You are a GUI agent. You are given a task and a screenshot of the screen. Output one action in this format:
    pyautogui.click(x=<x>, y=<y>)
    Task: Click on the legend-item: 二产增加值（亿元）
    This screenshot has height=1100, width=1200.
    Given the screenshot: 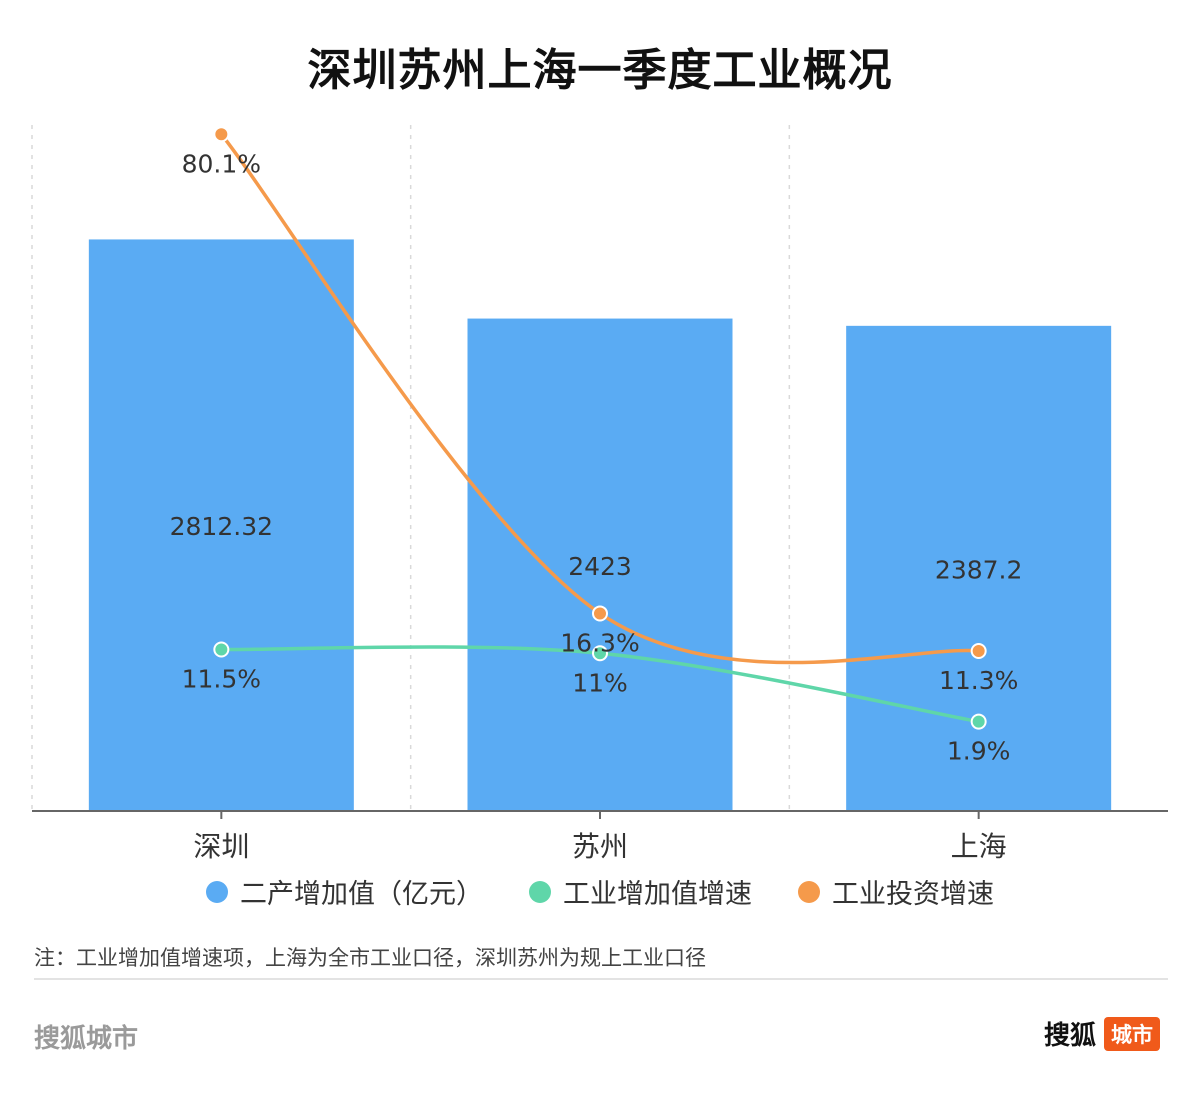 What is the action you would take?
    pyautogui.click(x=344, y=891)
    